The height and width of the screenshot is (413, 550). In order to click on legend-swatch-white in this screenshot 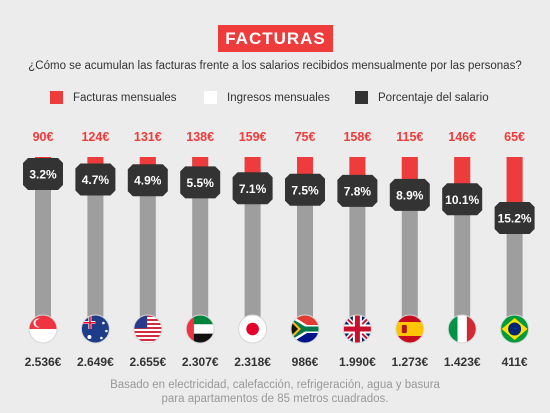, I will do `click(210, 97)`.